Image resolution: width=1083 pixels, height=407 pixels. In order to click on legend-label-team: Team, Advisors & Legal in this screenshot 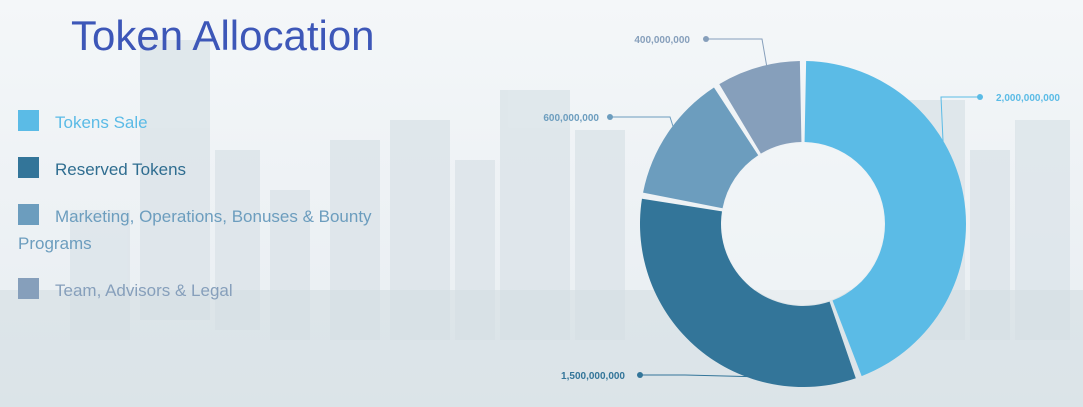, I will do `click(144, 290)`.